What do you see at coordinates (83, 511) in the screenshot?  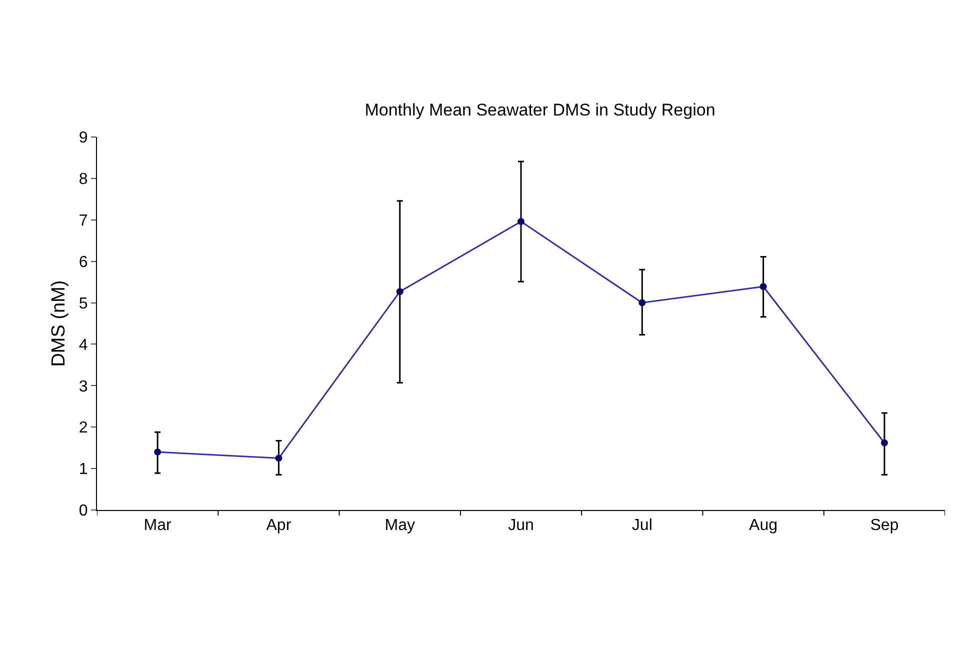 I see `y-tick-label: 0` at bounding box center [83, 511].